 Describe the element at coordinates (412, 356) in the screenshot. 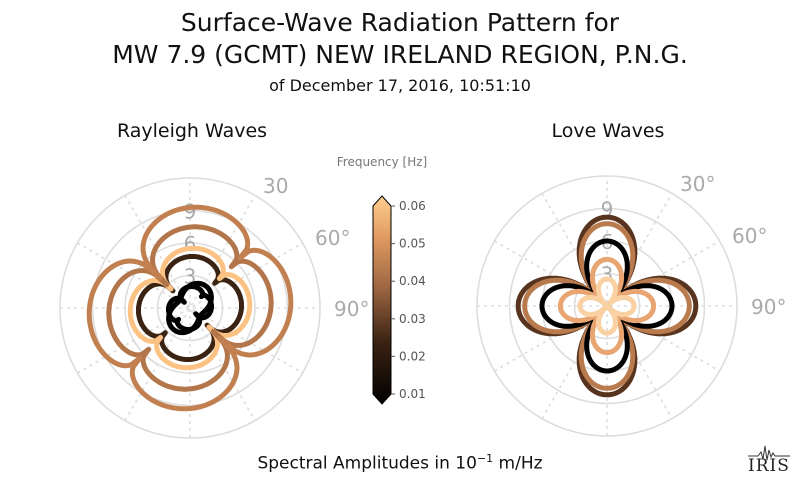

I see `colorbar-tick-label: 0.02` at that location.